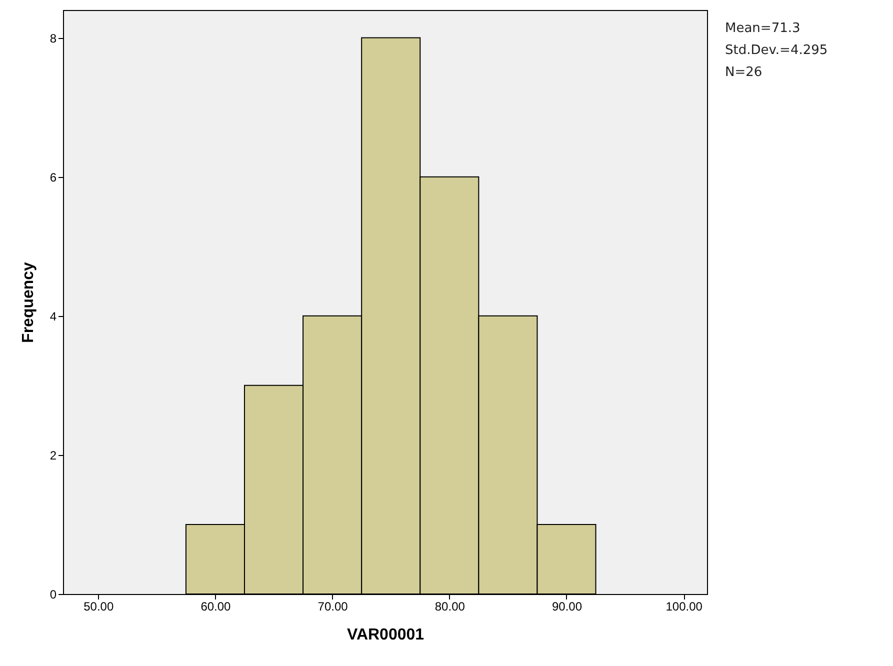 This screenshot has height=666, width=893. What do you see at coordinates (684, 607) in the screenshot?
I see `x-tick-label: 100.00` at bounding box center [684, 607].